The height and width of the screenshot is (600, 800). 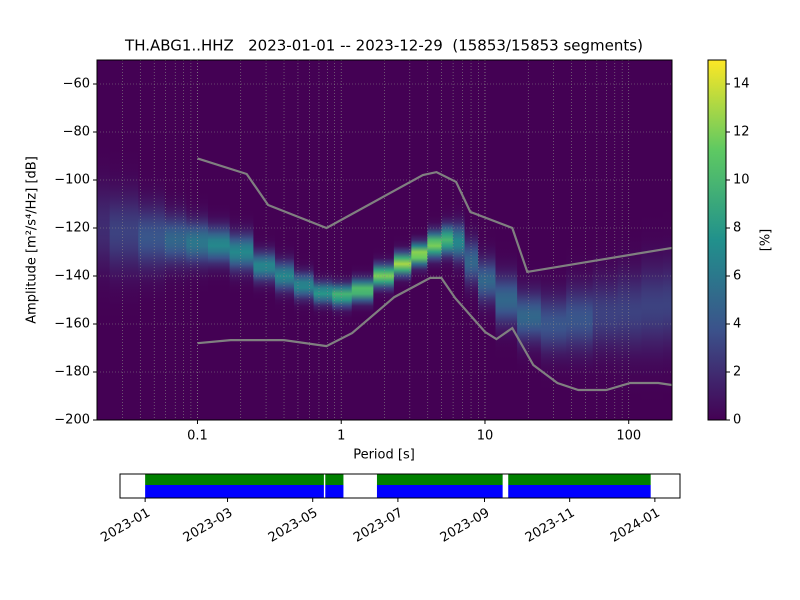 What do you see at coordinates (378, 526) in the screenshot?
I see `x-tick-label: 2023-07` at bounding box center [378, 526].